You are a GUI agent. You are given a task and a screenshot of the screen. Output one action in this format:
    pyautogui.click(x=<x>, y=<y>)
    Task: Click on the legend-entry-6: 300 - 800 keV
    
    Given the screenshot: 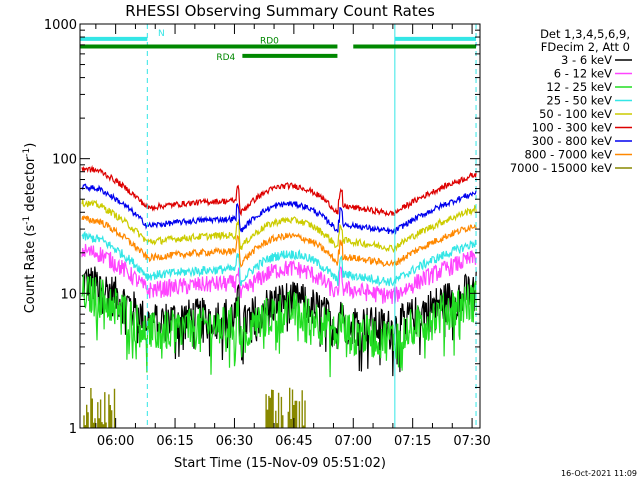 What is the action you would take?
    pyautogui.click(x=572, y=141)
    